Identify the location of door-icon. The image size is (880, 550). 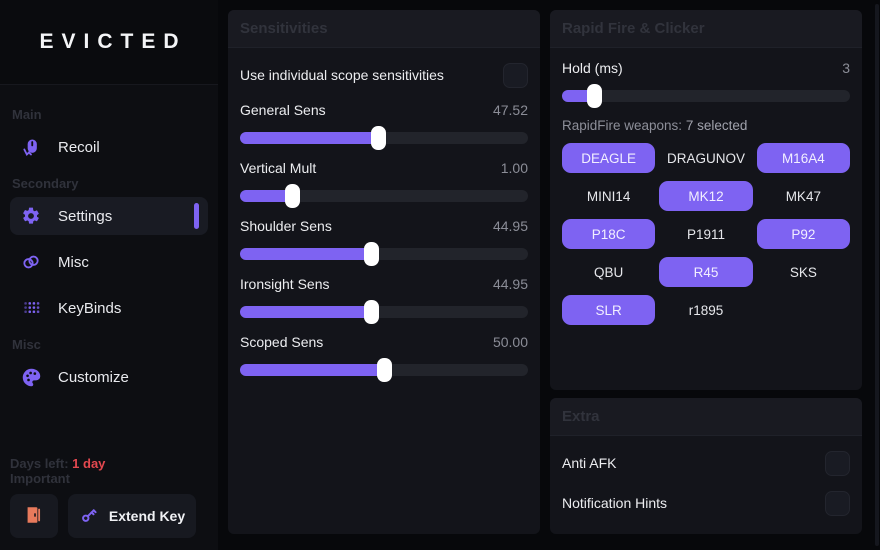
(34, 516).